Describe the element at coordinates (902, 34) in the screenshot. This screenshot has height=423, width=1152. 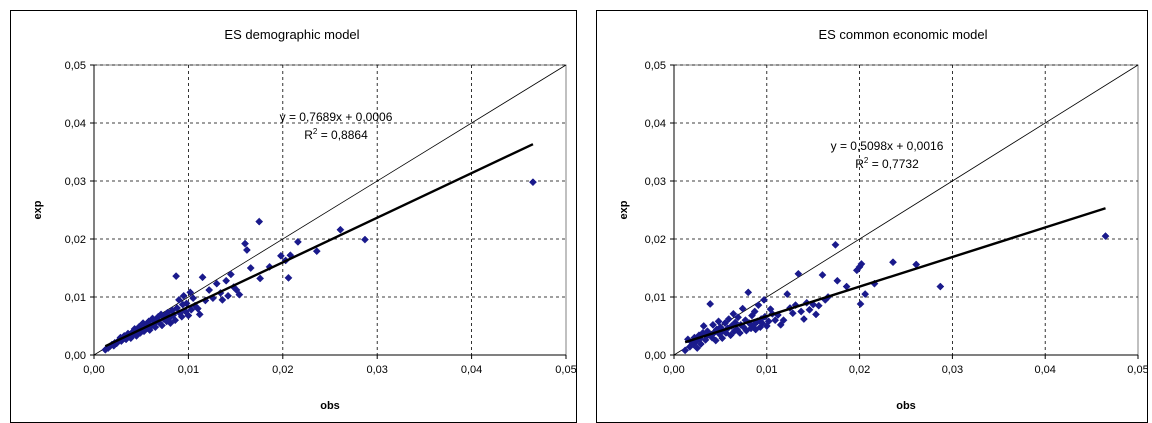
I see `chart-title: ES common economic model` at that location.